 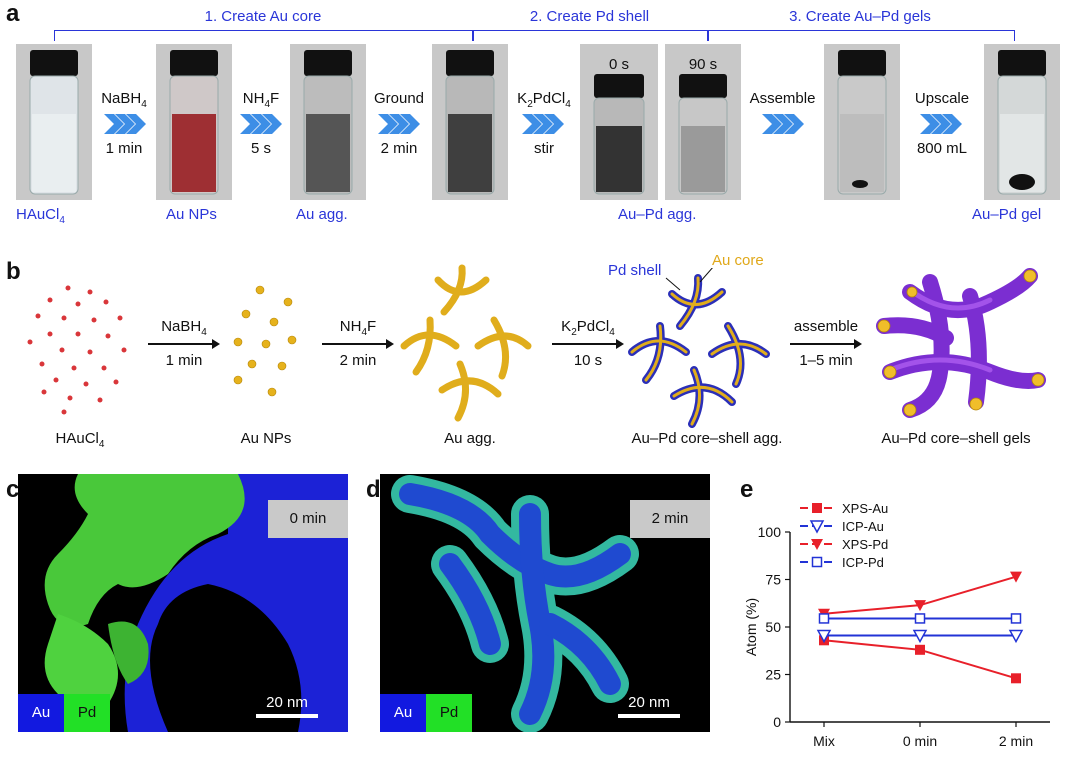 What do you see at coordinates (308, 519) in the screenshot?
I see `time-label-box: 0 min` at bounding box center [308, 519].